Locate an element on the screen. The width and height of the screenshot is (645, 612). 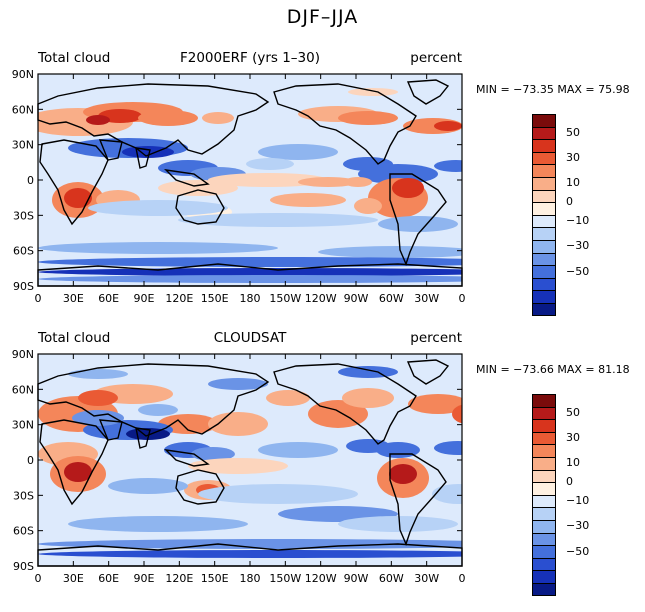
units-label: percent is located at coordinates (436, 58).